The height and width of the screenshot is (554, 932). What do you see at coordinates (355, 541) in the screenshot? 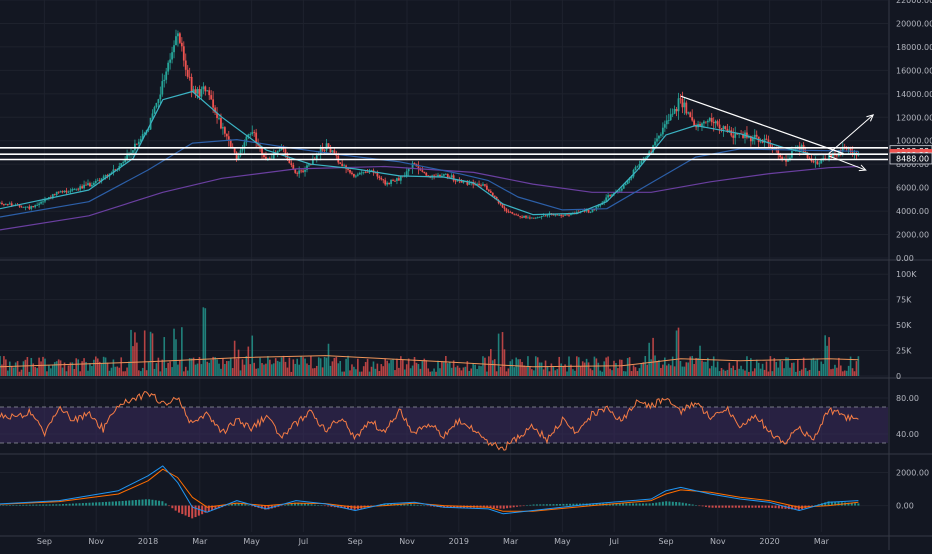
I see `x-axis-tick: Sep` at bounding box center [355, 541].